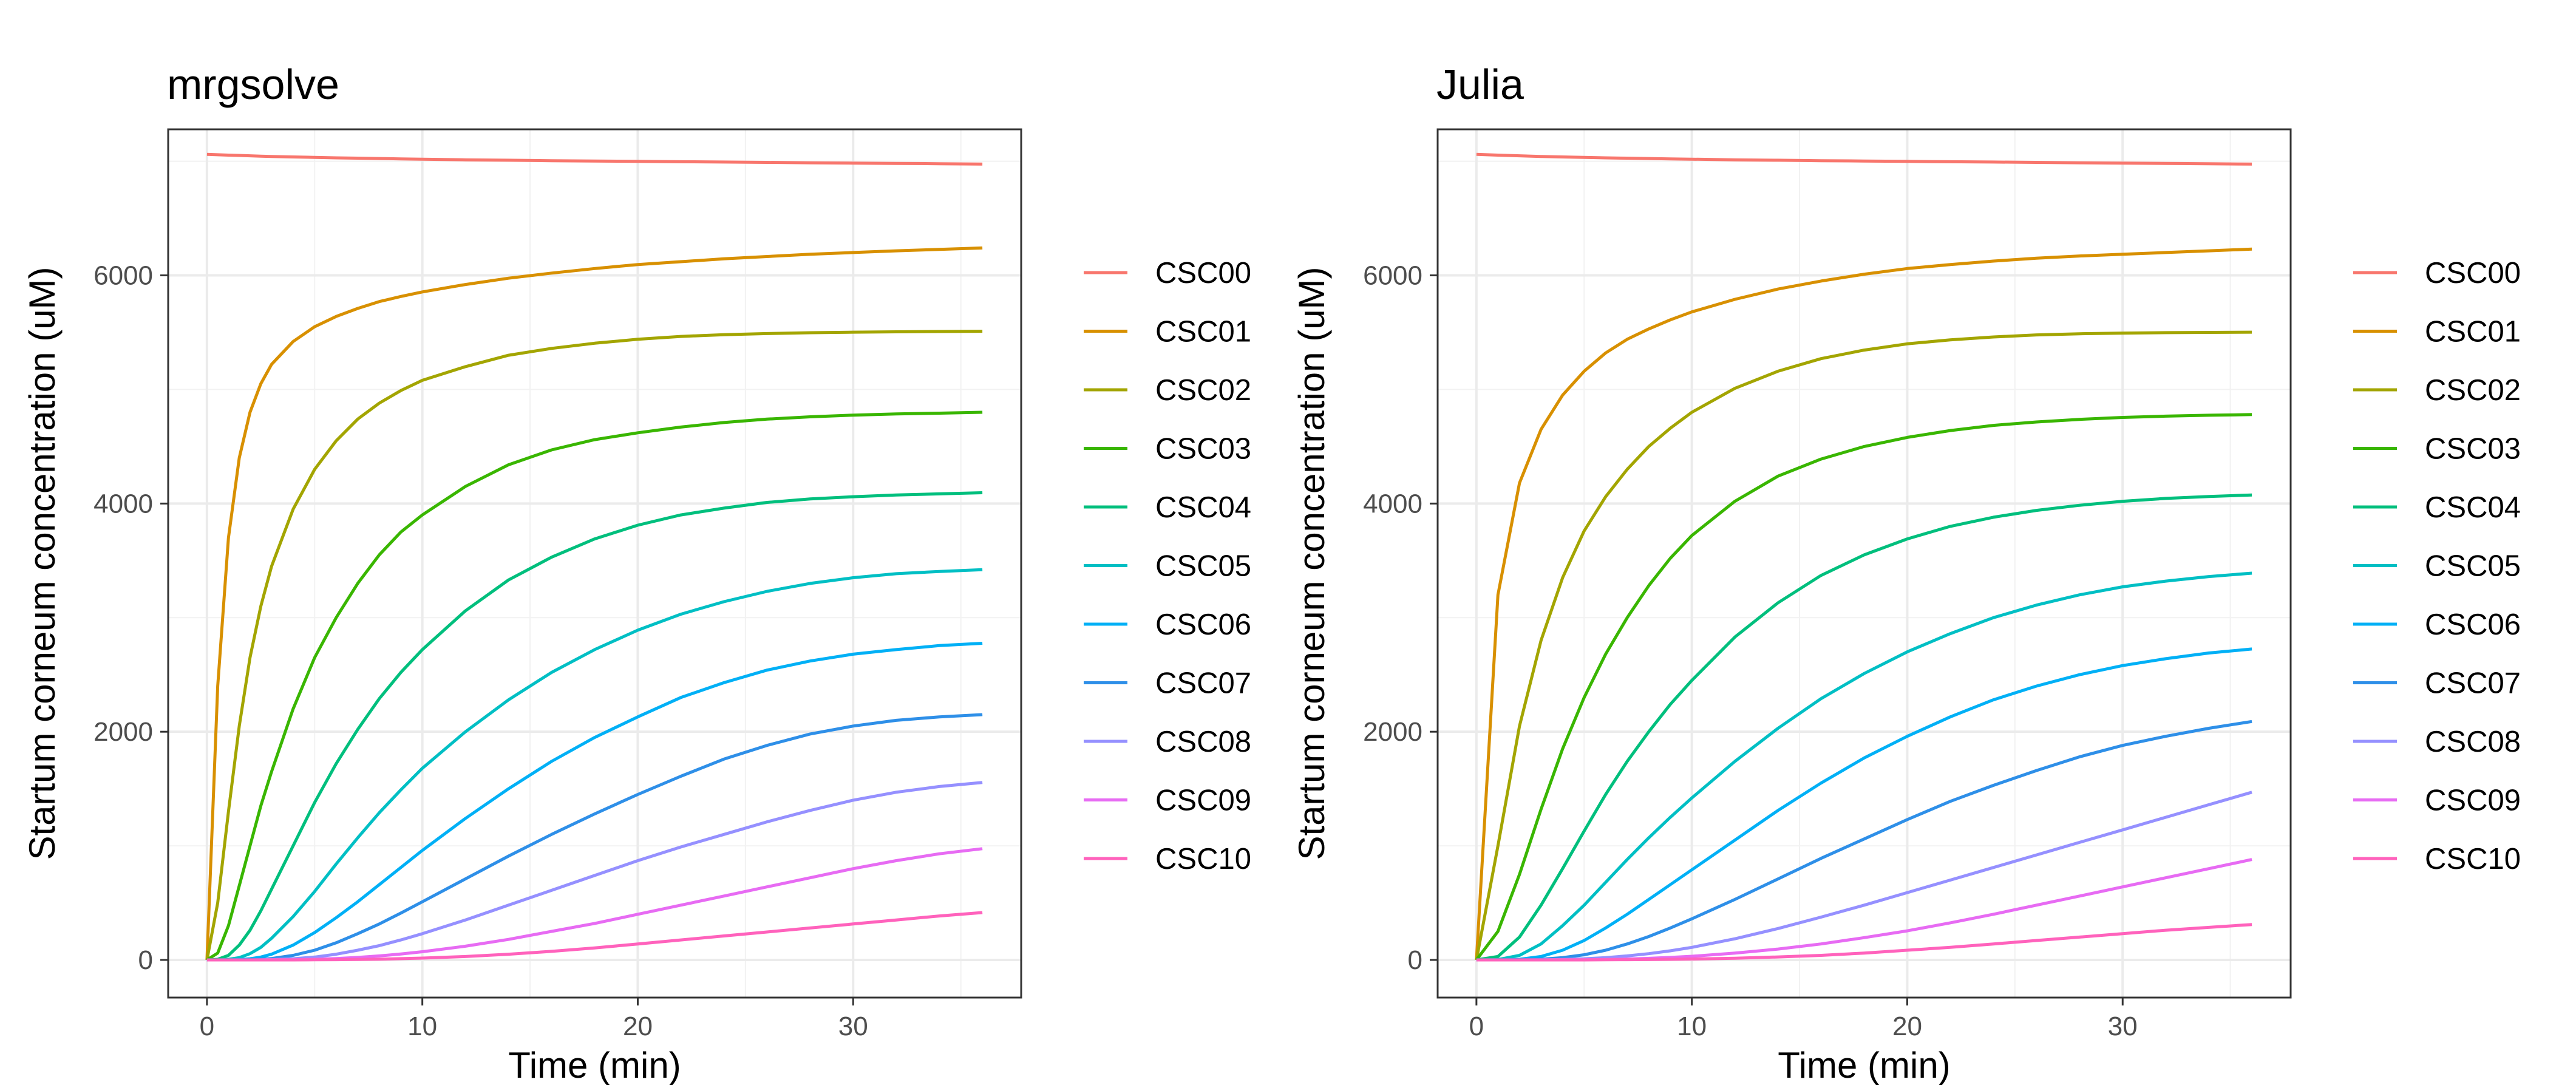  I want to click on series-line-csc06, so click(1864, 804).